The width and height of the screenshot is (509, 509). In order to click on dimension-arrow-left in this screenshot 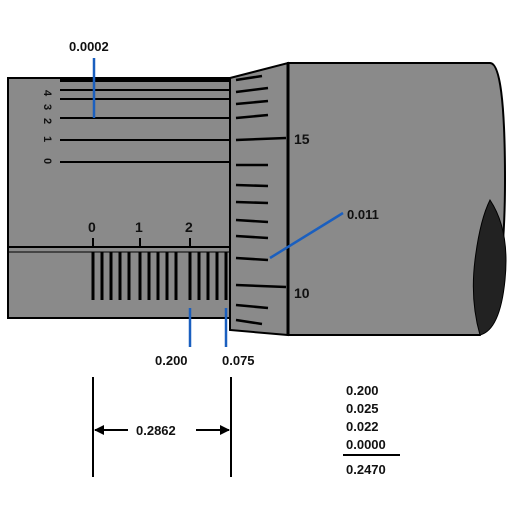, I will do `click(99, 430)`.